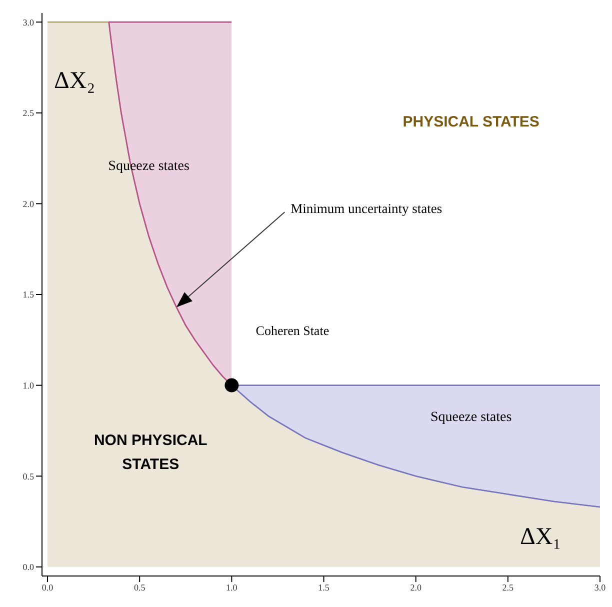 This screenshot has height=607, width=612. I want to click on y-axis-title: ΔX₂, so click(75, 81).